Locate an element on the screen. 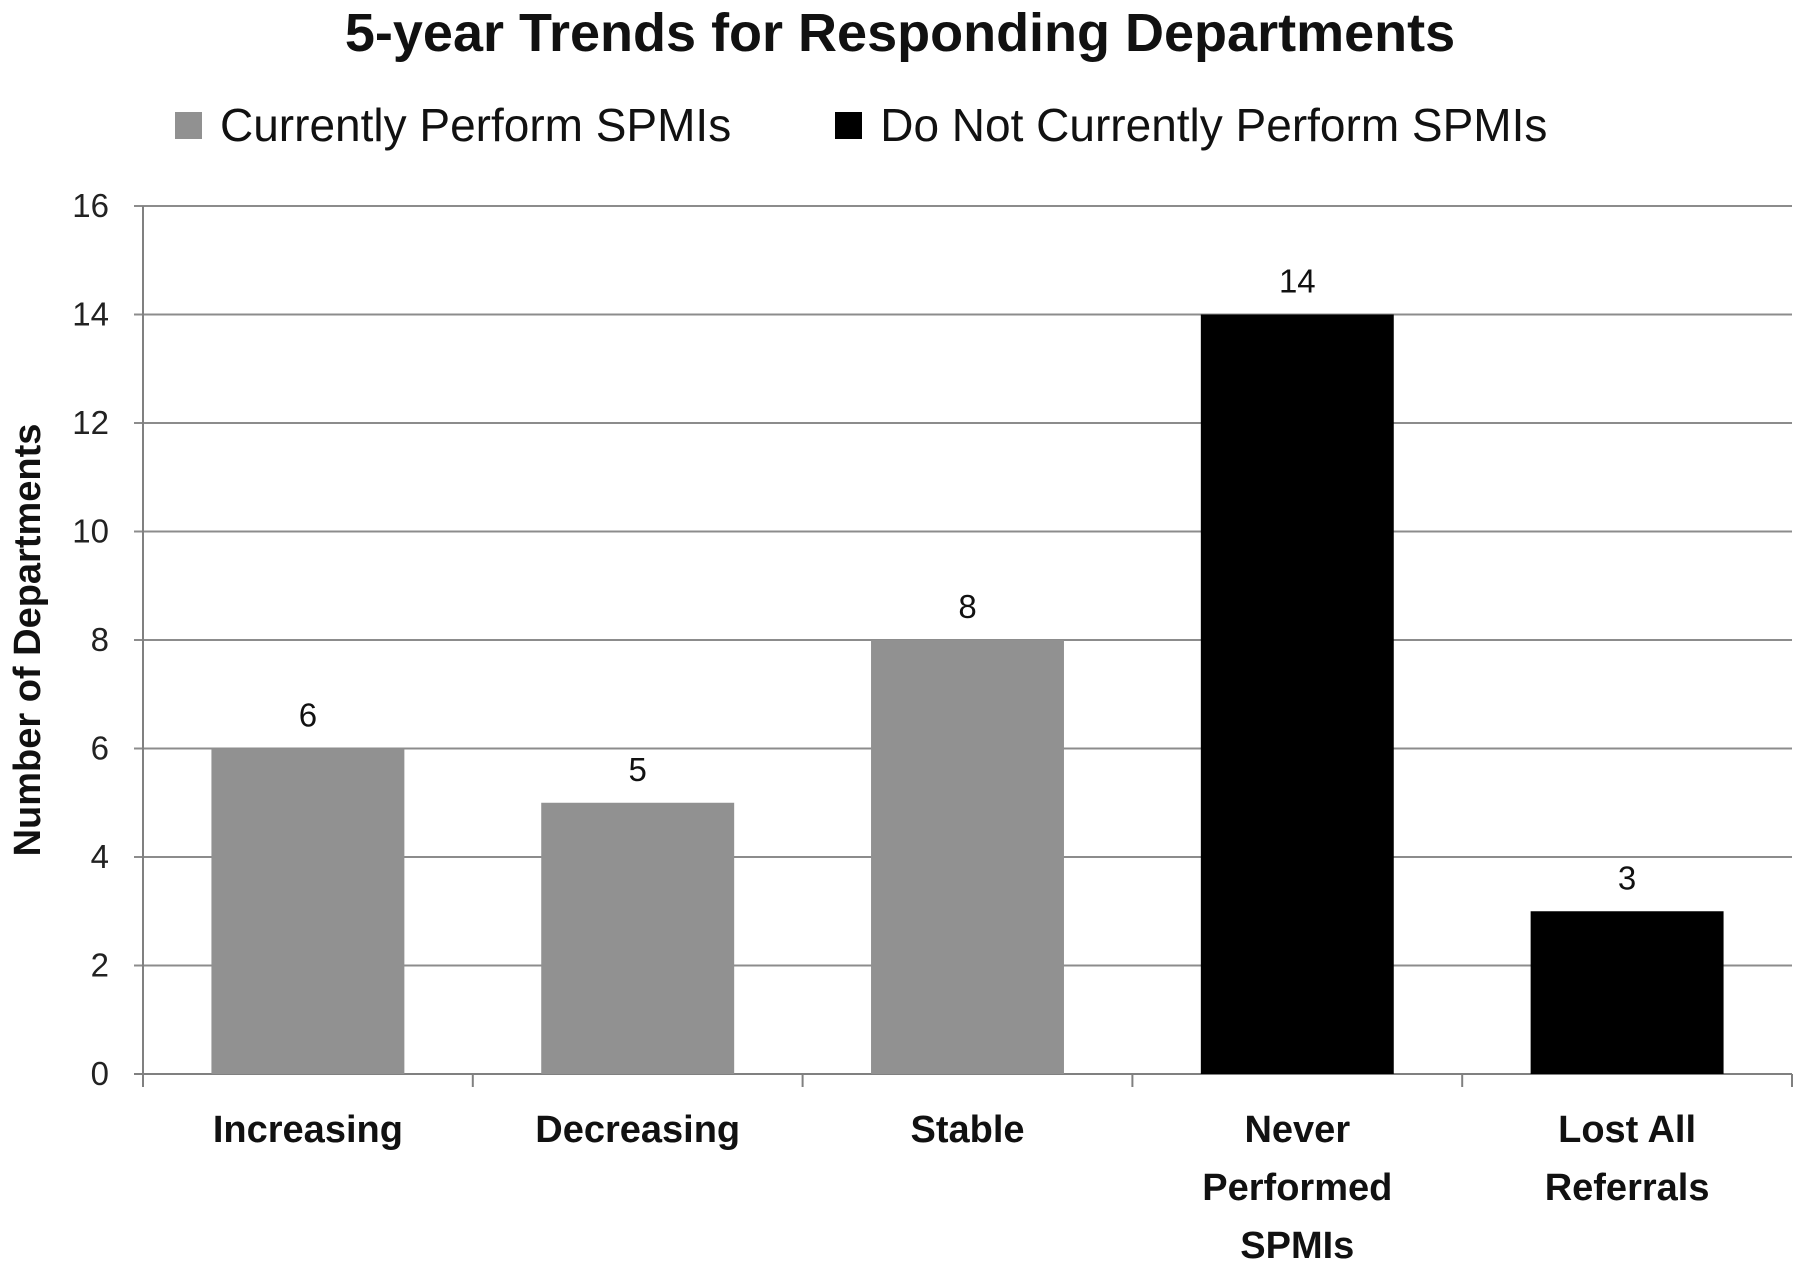  legend-swatch-gray is located at coordinates (188, 125).